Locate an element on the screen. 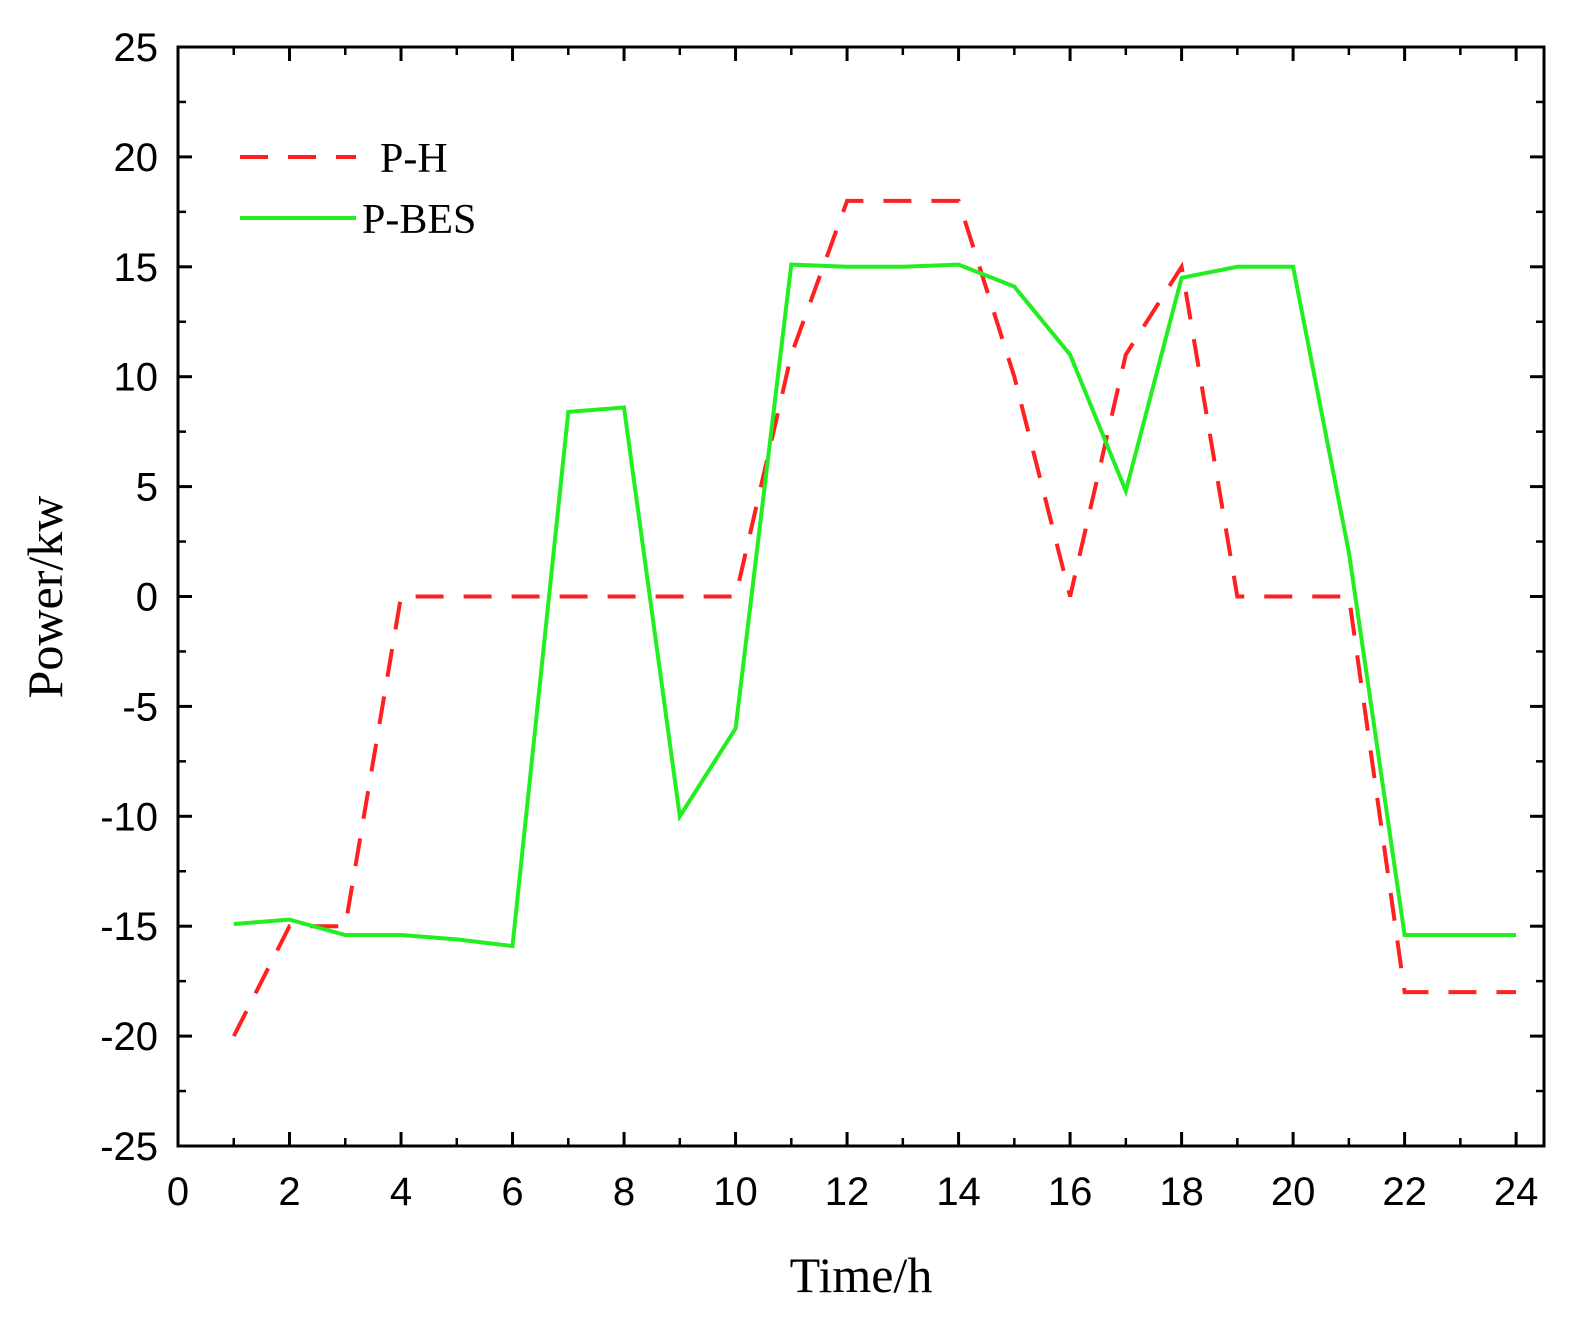 The image size is (1570, 1325). x-tick-label-20: 20 is located at coordinates (1293, 1192).